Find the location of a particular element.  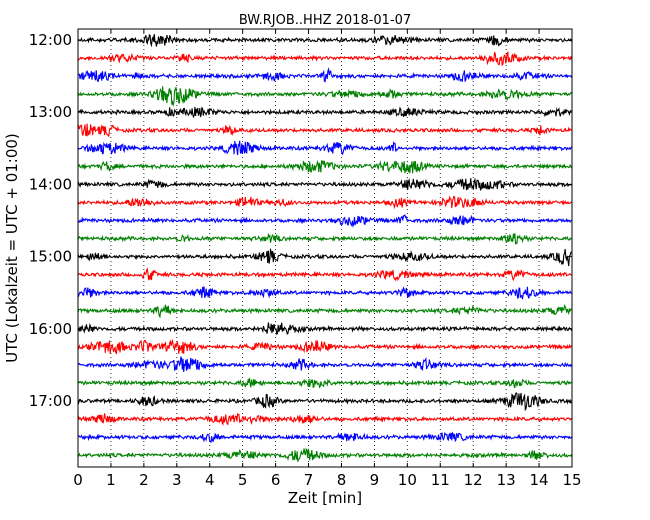

x-tick-label: 1 is located at coordinates (111, 480).